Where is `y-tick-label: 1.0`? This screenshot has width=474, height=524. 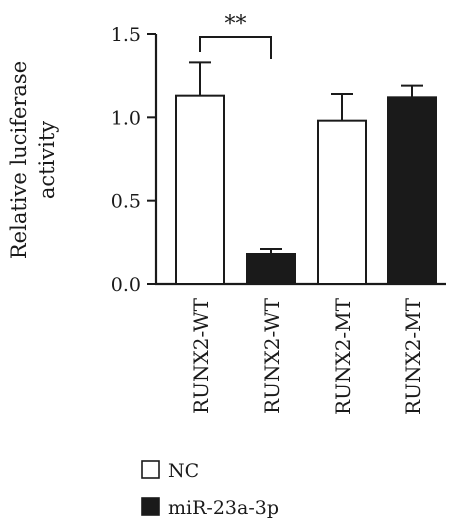 y-tick-label: 1.0 is located at coordinates (126, 118).